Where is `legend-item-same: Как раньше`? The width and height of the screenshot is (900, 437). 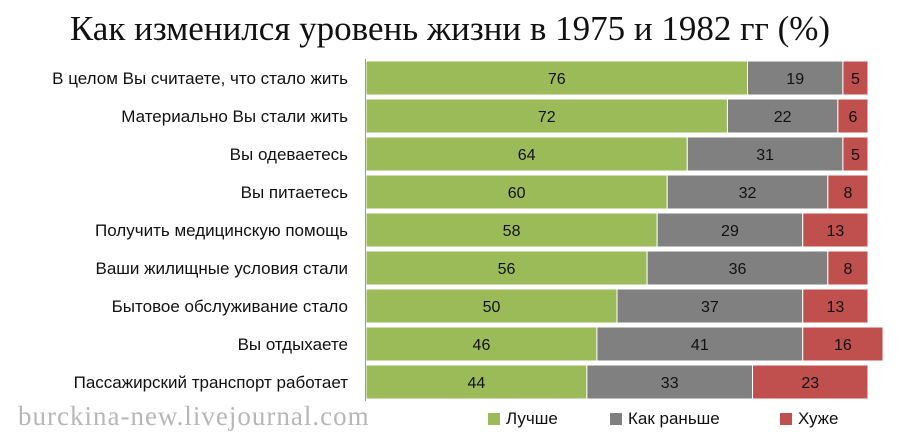 legend-item-same: Как раньше is located at coordinates (665, 419).